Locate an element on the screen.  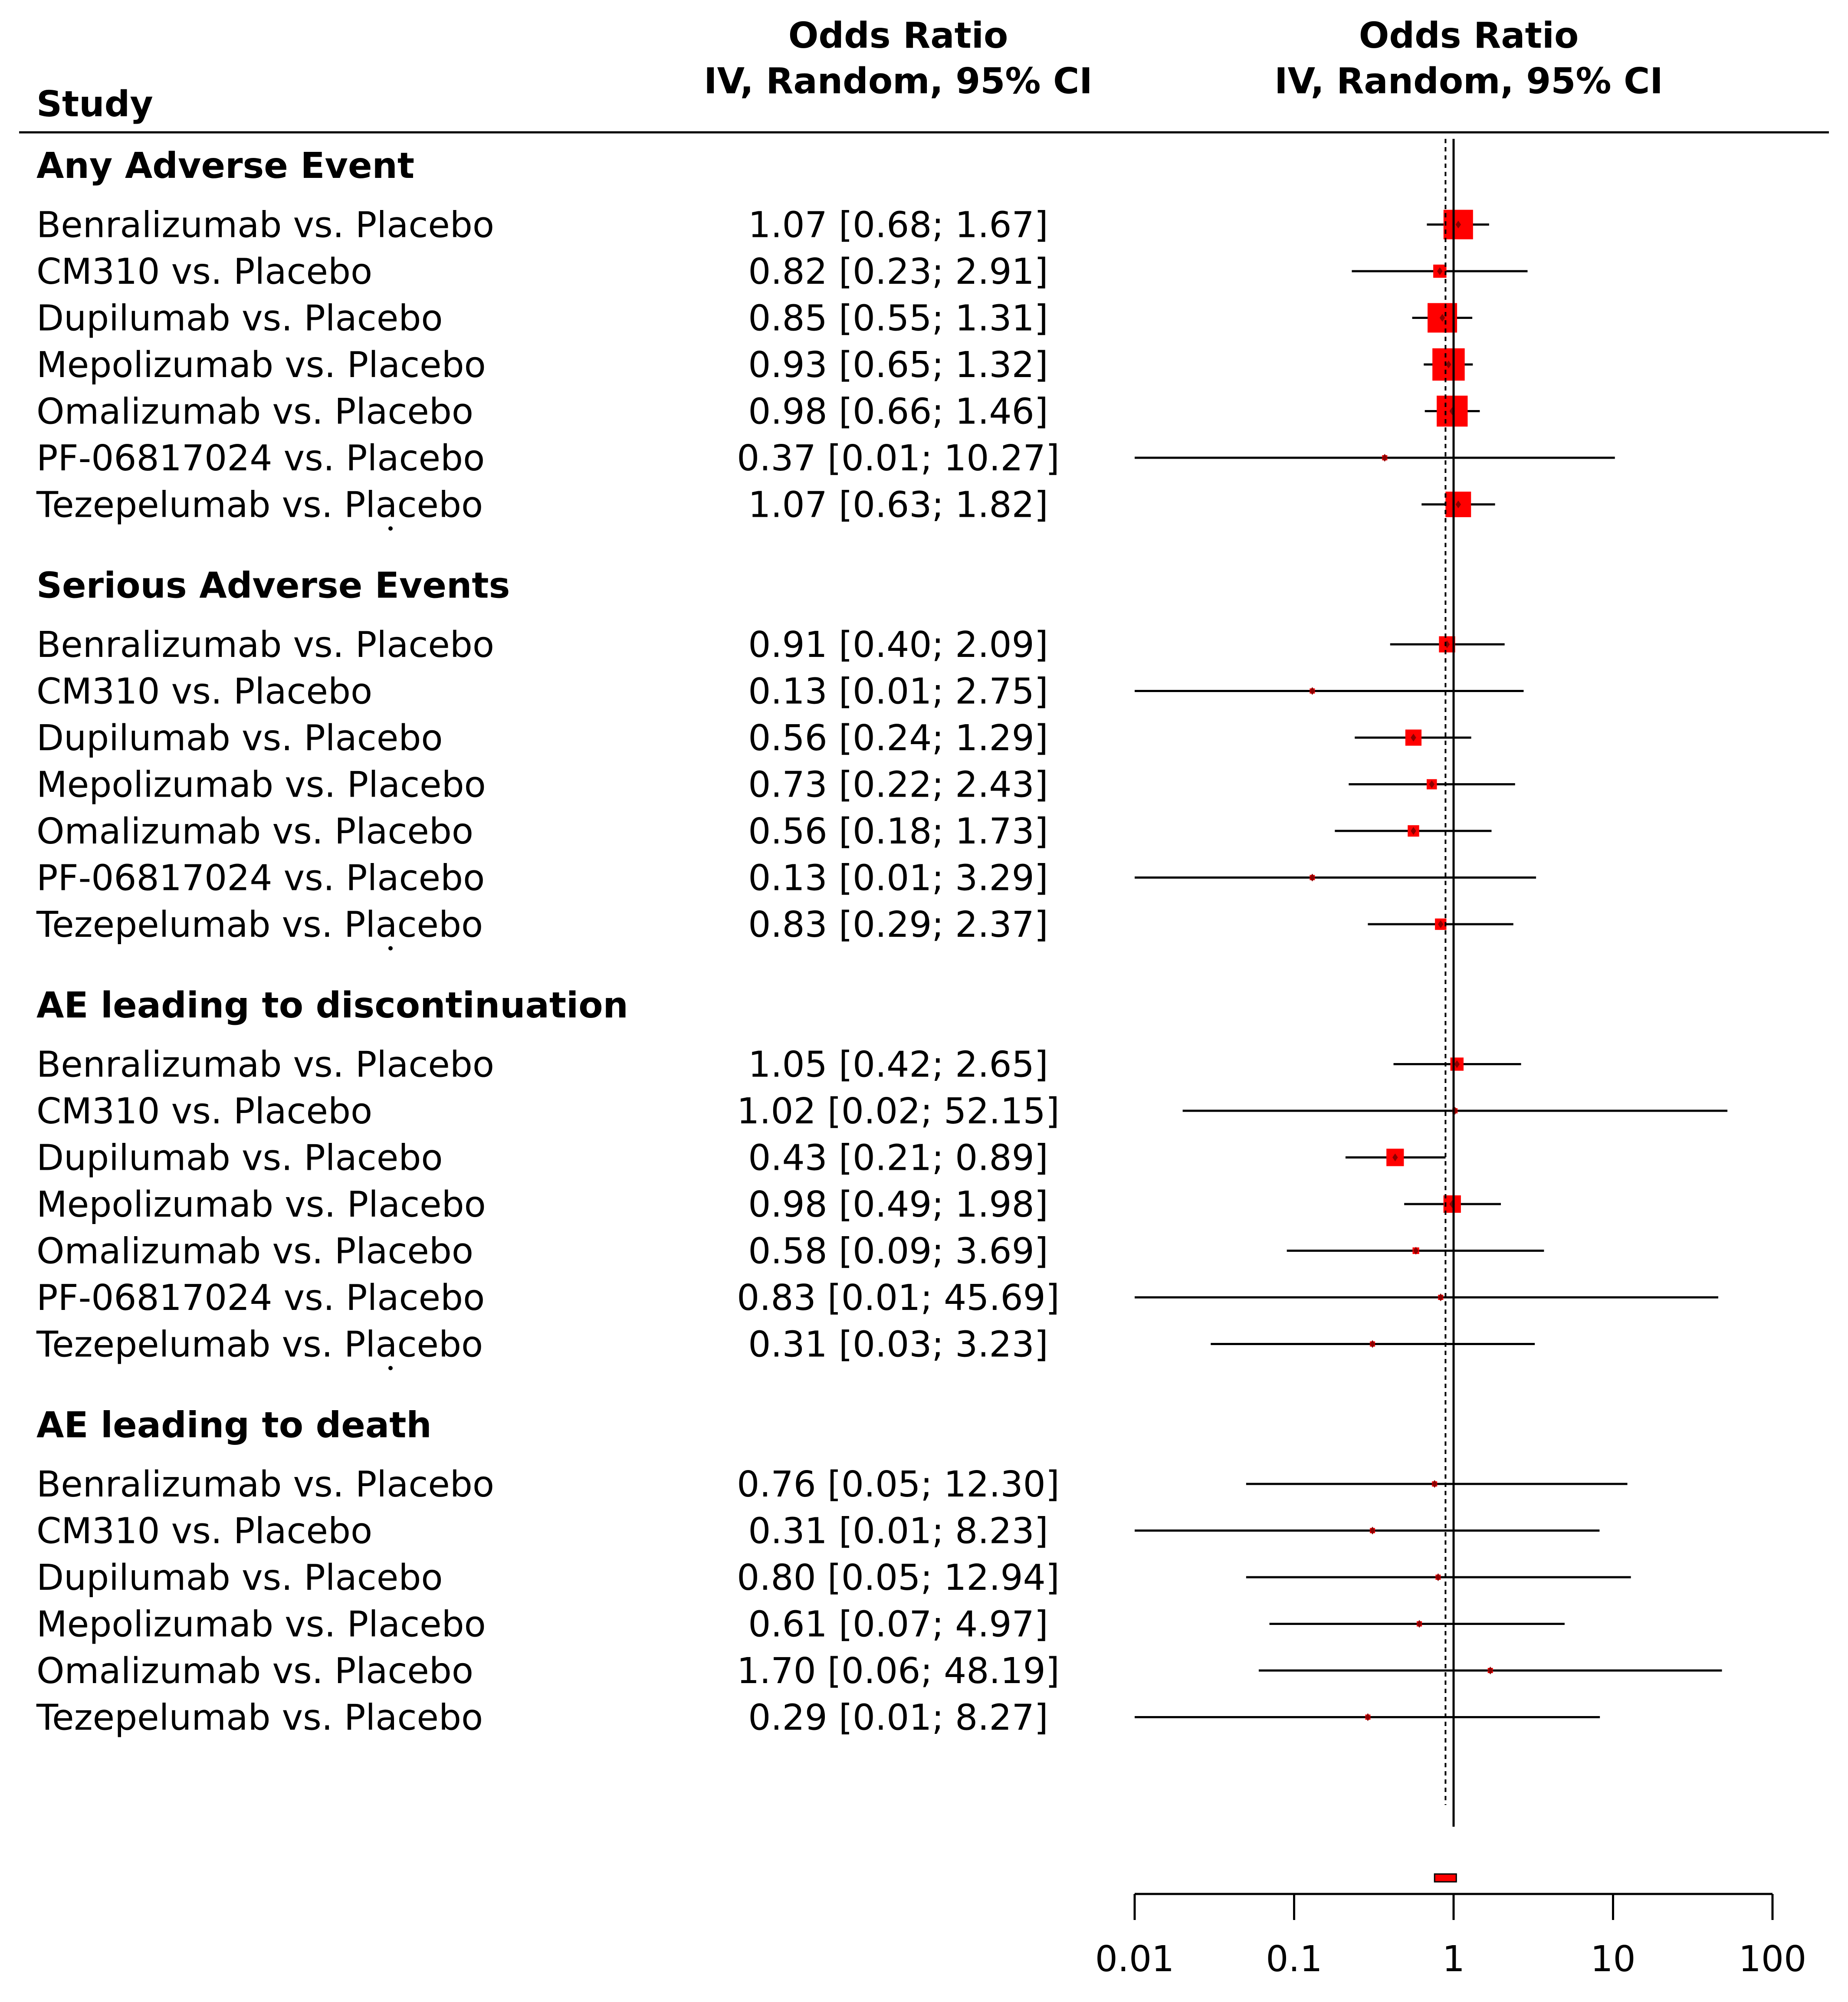
study-ci-text: 0.93 [0.65; 1.32] is located at coordinates (898, 365).